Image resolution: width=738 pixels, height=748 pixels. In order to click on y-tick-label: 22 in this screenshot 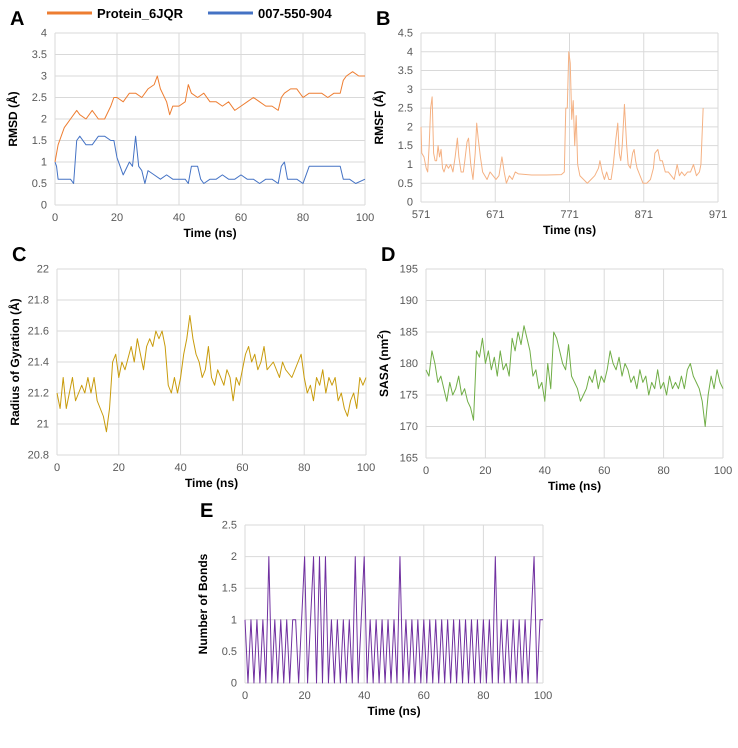, I will do `click(42, 270)`.